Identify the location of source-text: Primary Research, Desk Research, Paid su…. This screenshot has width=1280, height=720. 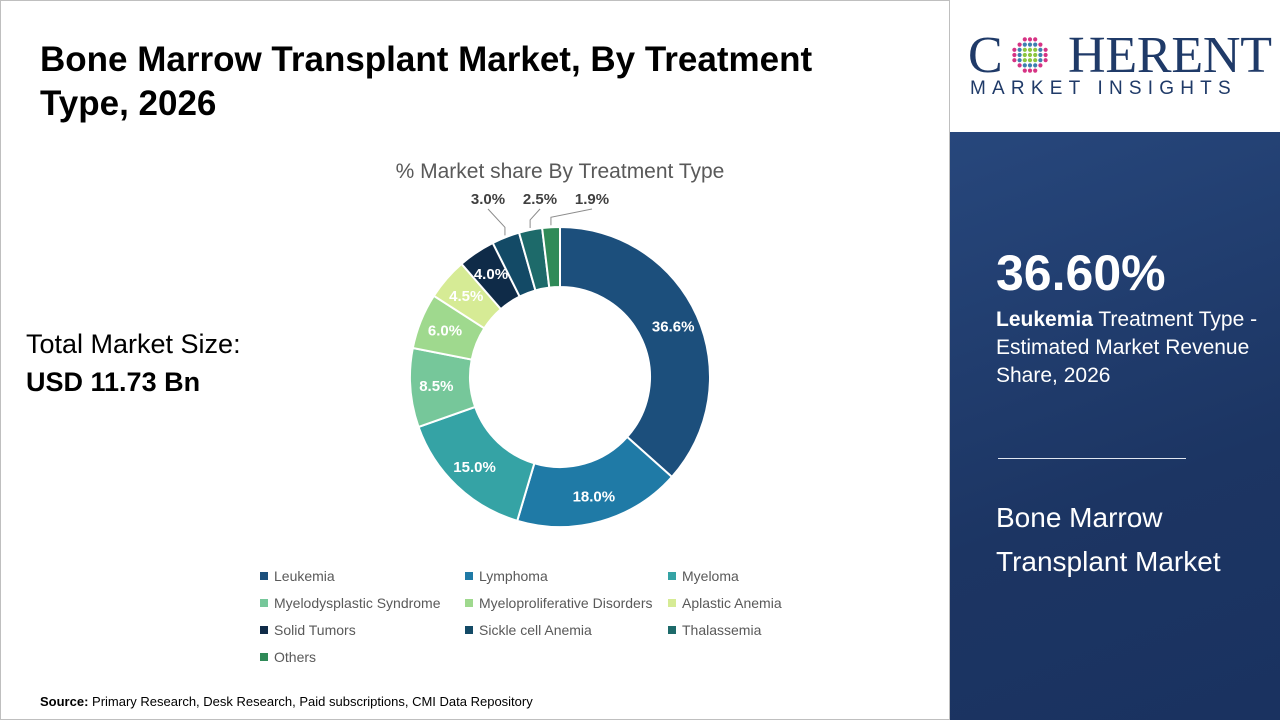
(310, 701).